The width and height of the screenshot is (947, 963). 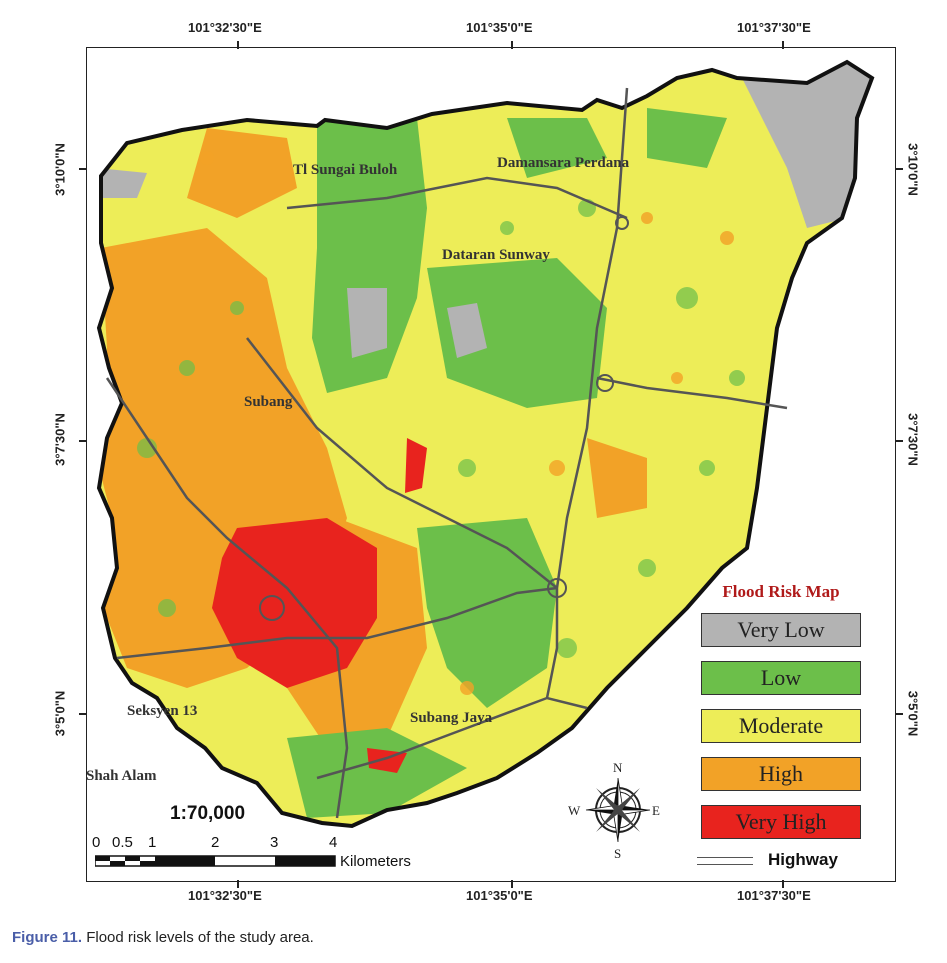 What do you see at coordinates (618, 853) in the screenshot?
I see `compass-south-label: S` at bounding box center [618, 853].